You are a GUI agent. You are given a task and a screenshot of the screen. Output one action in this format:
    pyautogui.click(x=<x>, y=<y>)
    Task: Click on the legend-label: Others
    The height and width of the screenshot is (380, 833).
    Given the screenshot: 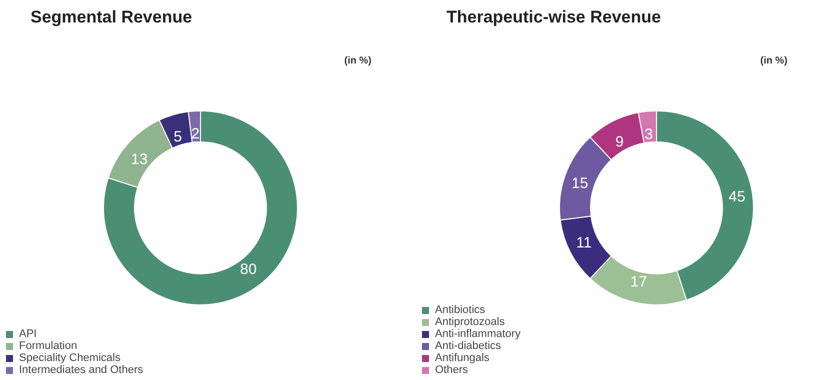 What is the action you would take?
    pyautogui.click(x=451, y=370)
    